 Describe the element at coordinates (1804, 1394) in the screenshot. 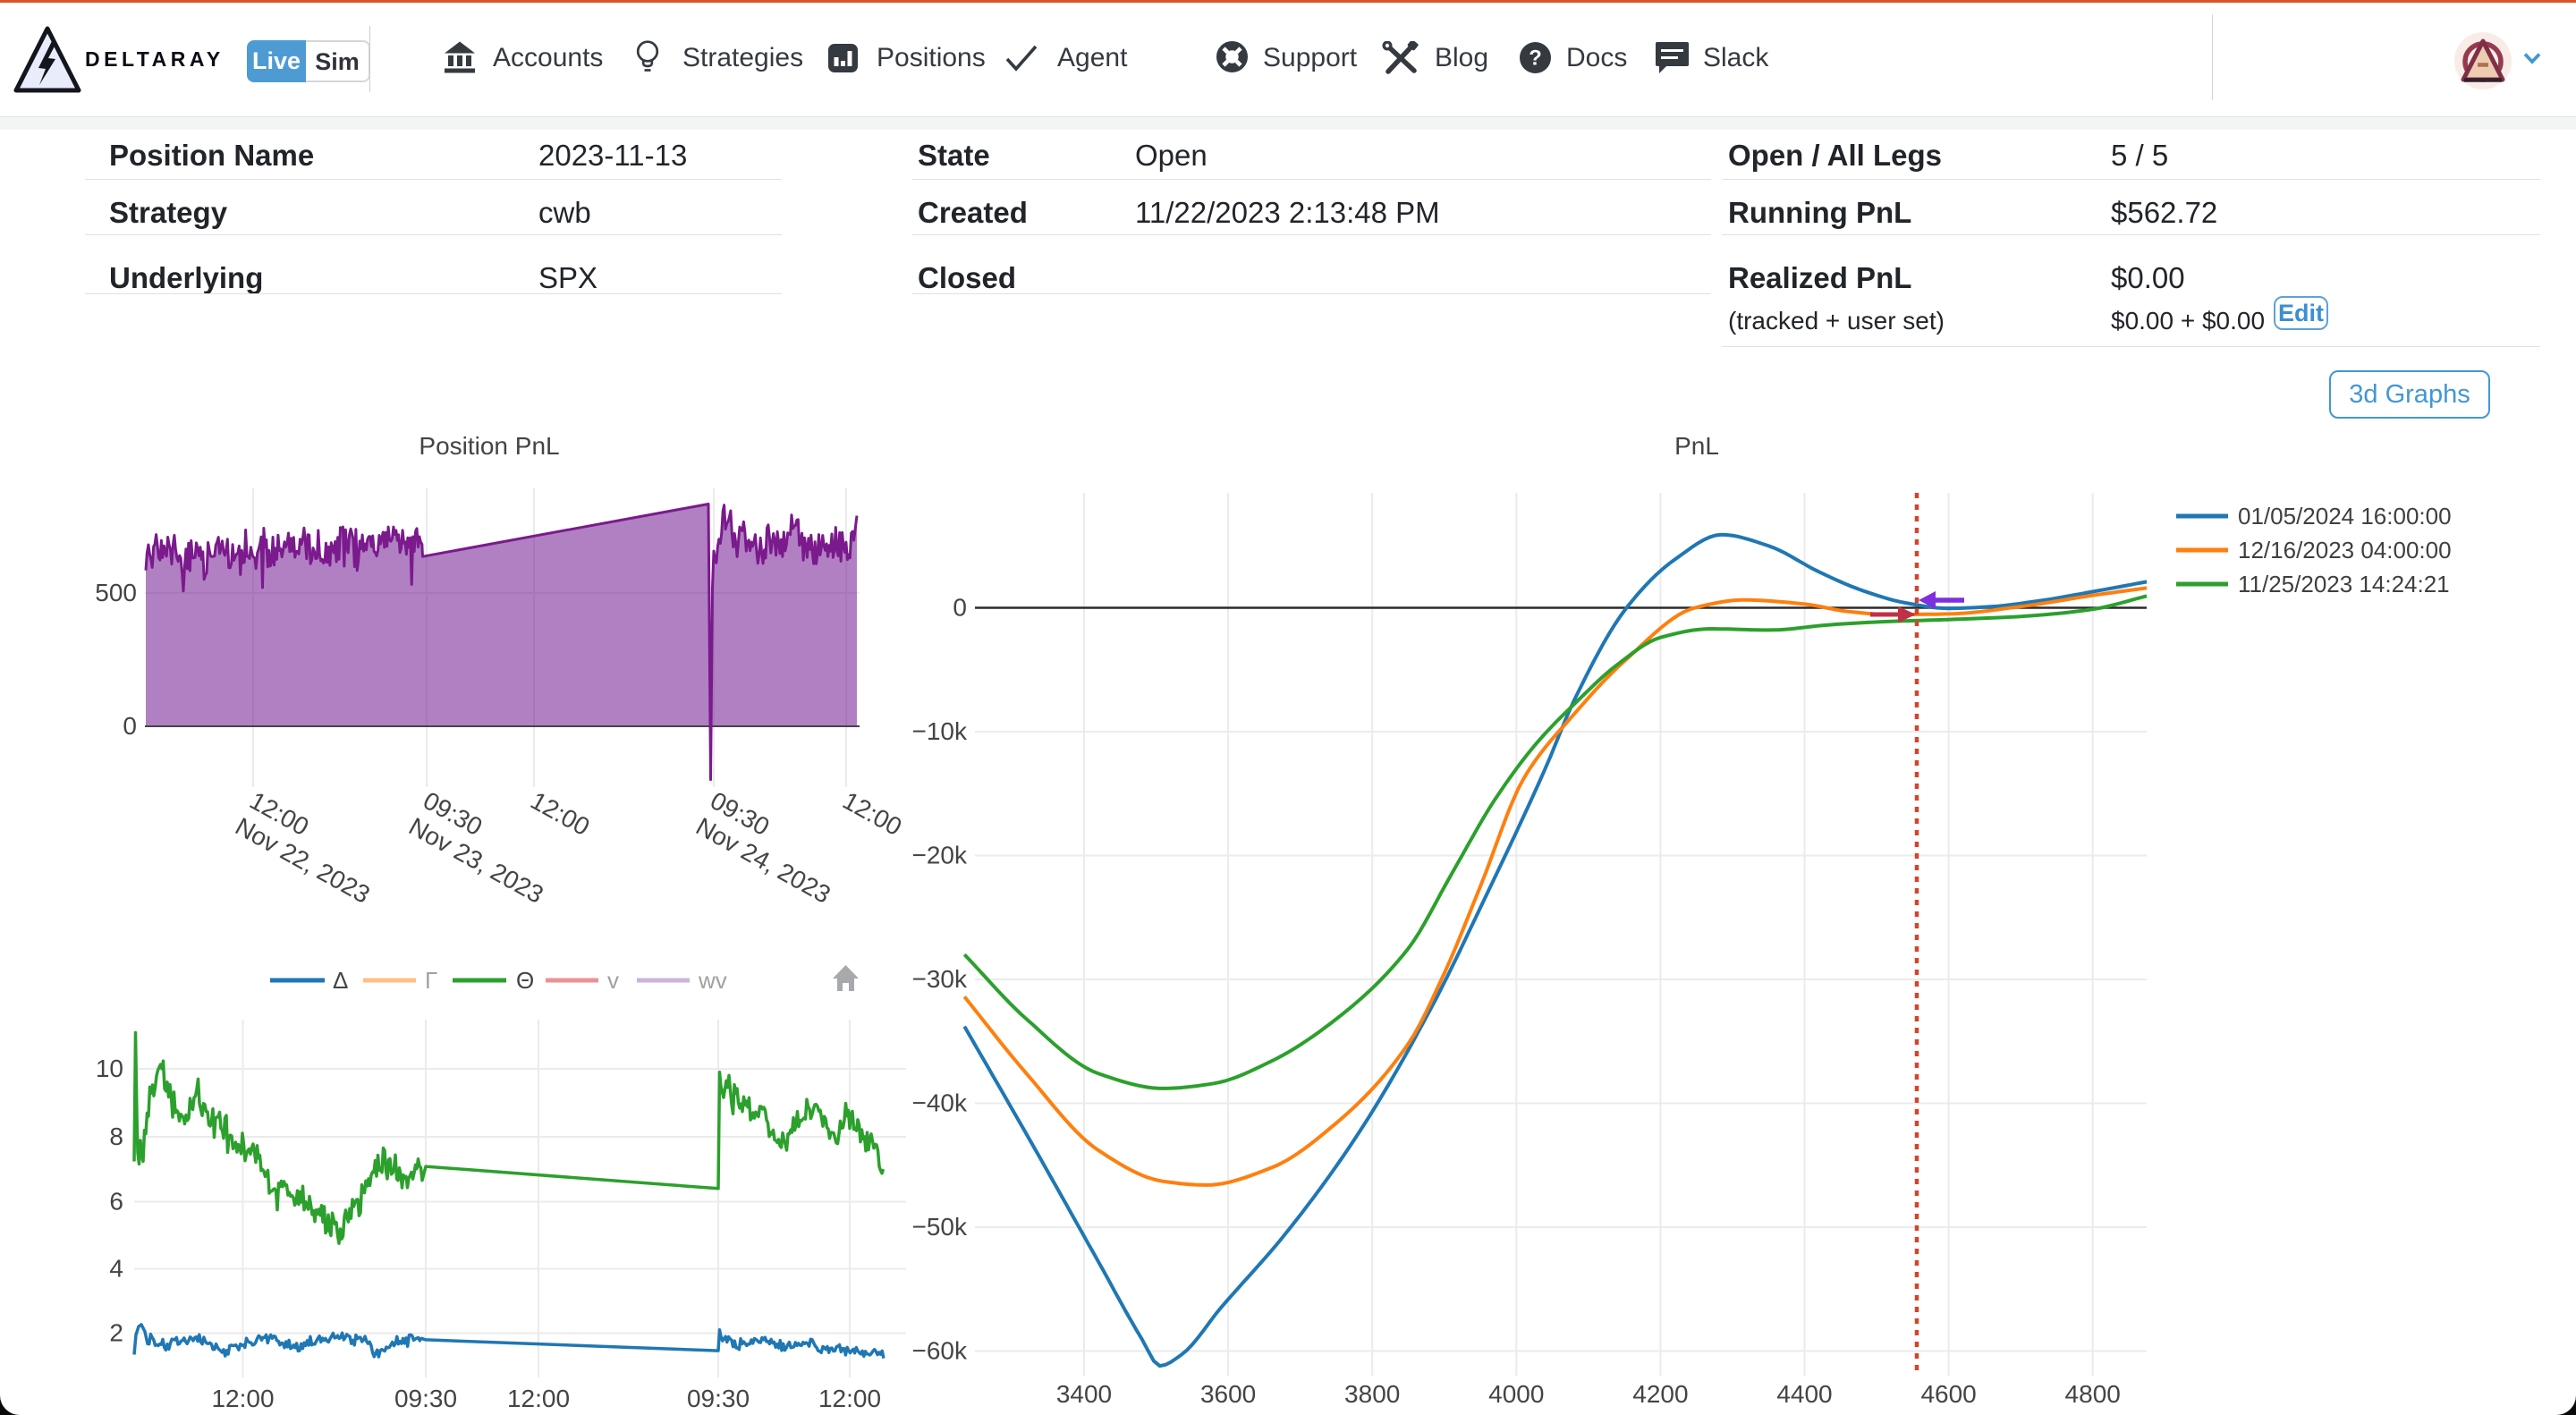

I see `svg-text: 4400` at that location.